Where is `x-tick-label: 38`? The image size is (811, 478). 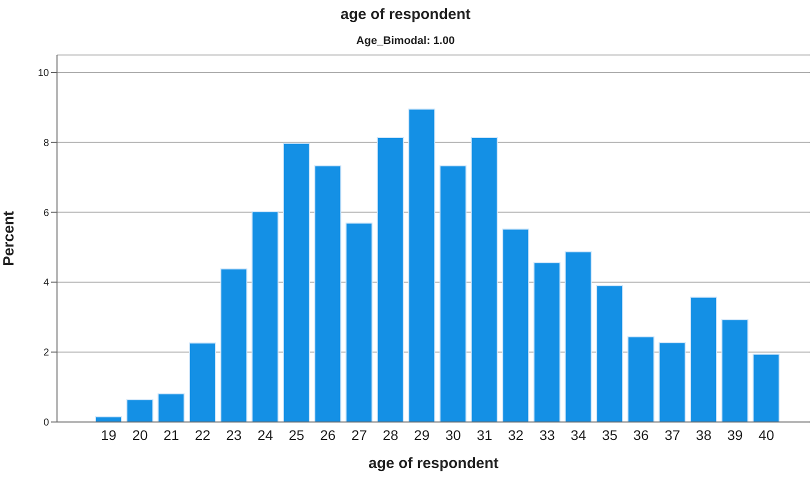 x-tick-label: 38 is located at coordinates (704, 434).